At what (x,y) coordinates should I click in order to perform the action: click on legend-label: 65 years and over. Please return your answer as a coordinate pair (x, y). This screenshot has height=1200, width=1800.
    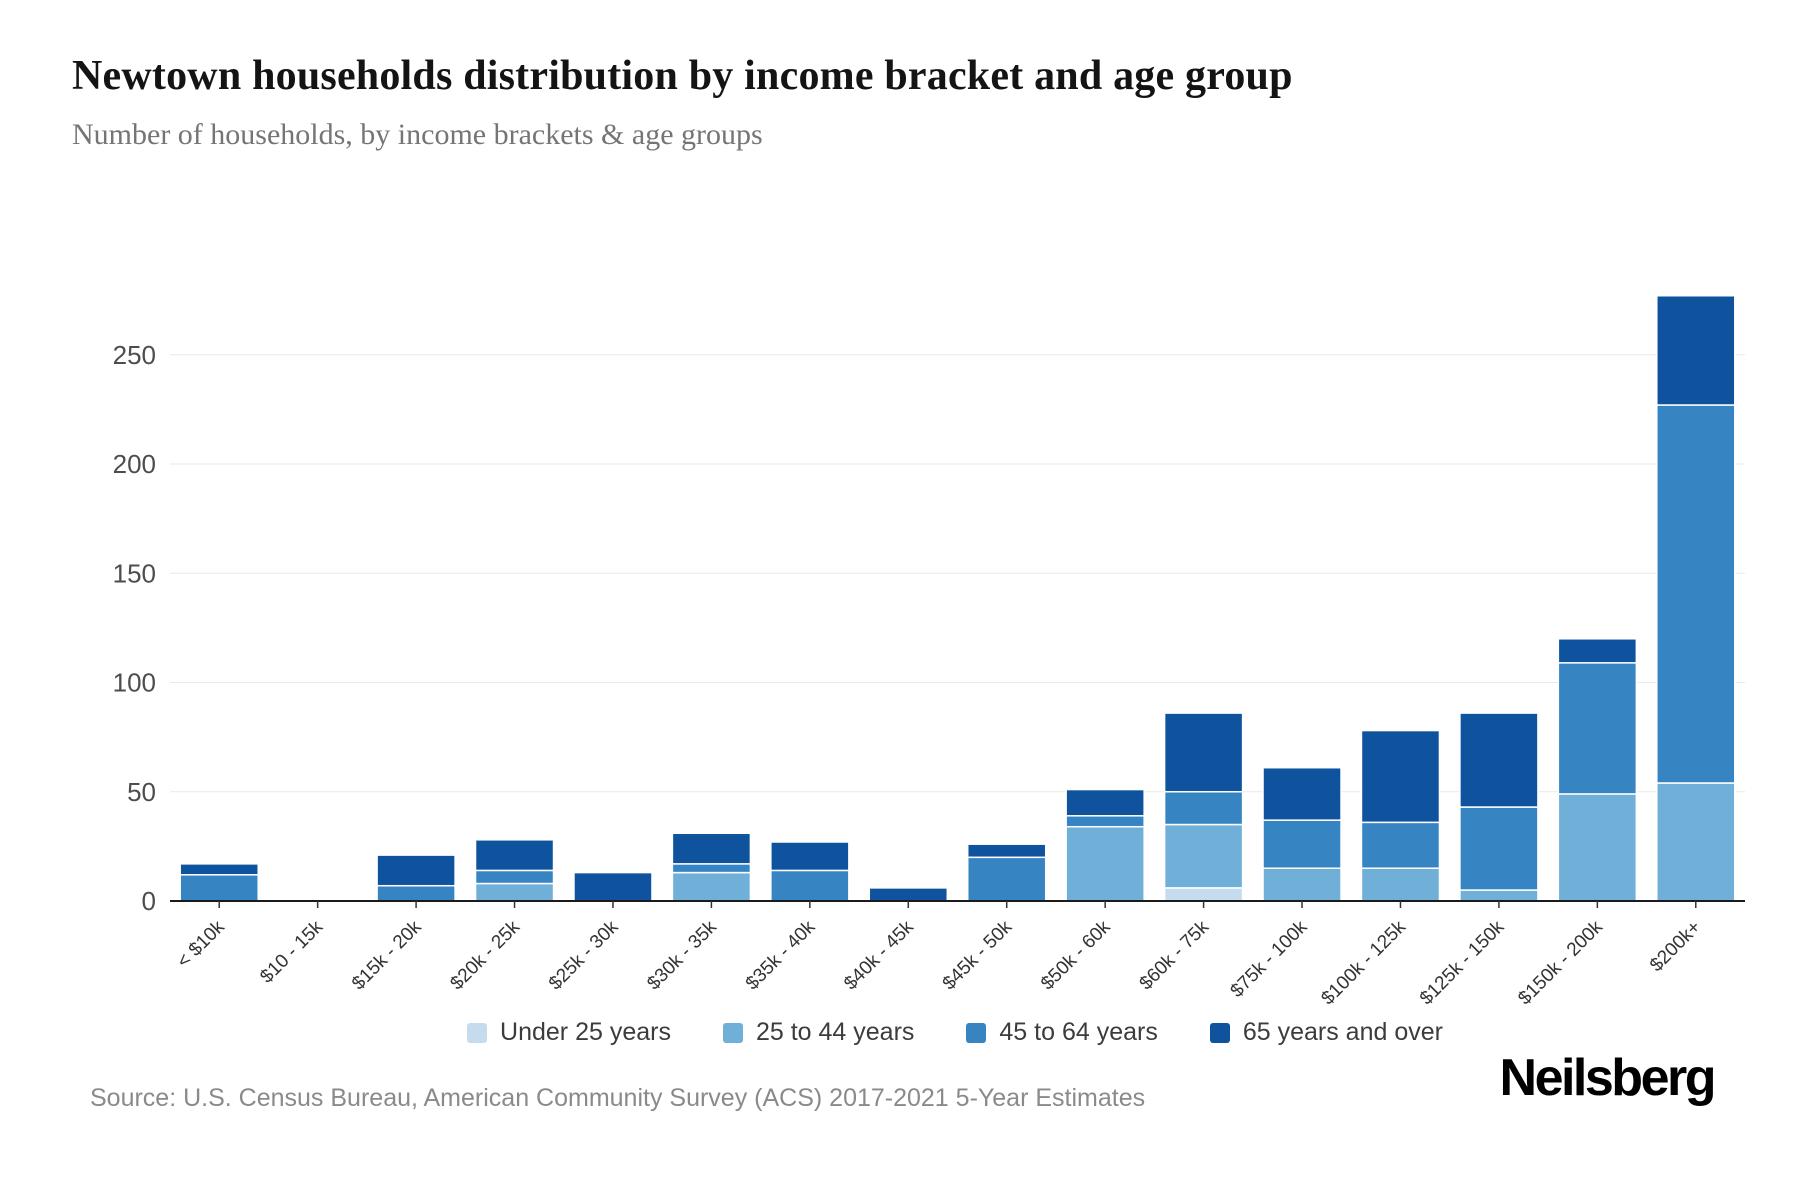
    Looking at the image, I should click on (1342, 1032).